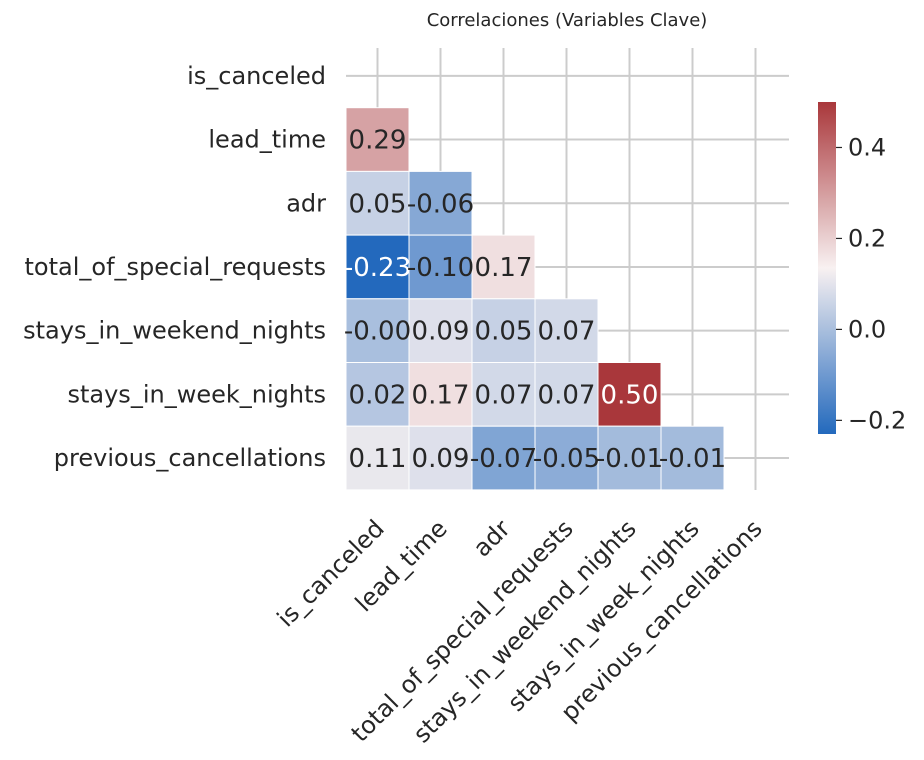  Describe the element at coordinates (827, 268) in the screenshot. I see `colorbar-gradient` at that location.